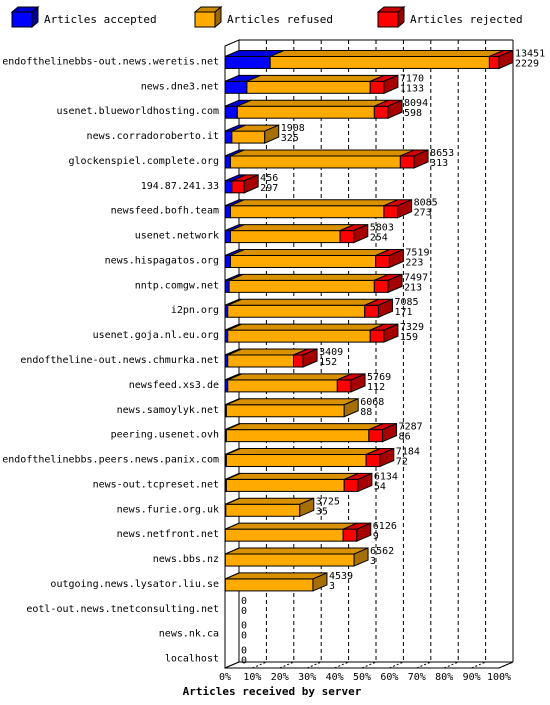 The image size is (550, 705). Describe the element at coordinates (405, 437) in the screenshot. I see `value-label-accepted: 86` at that location.